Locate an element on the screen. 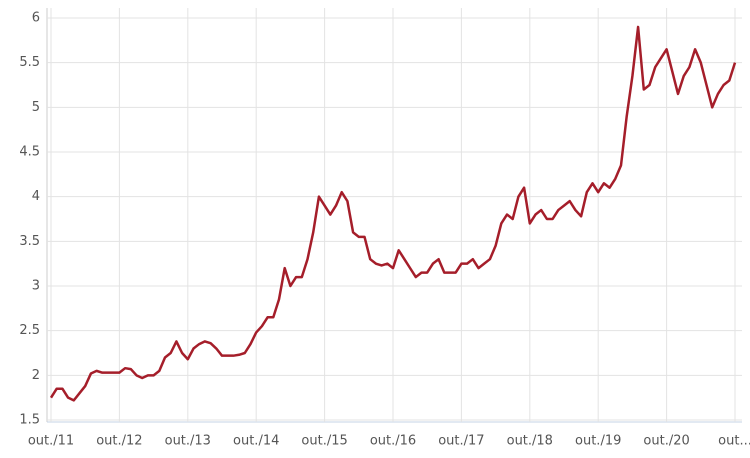  y-tick-label: 6 is located at coordinates (36, 18).